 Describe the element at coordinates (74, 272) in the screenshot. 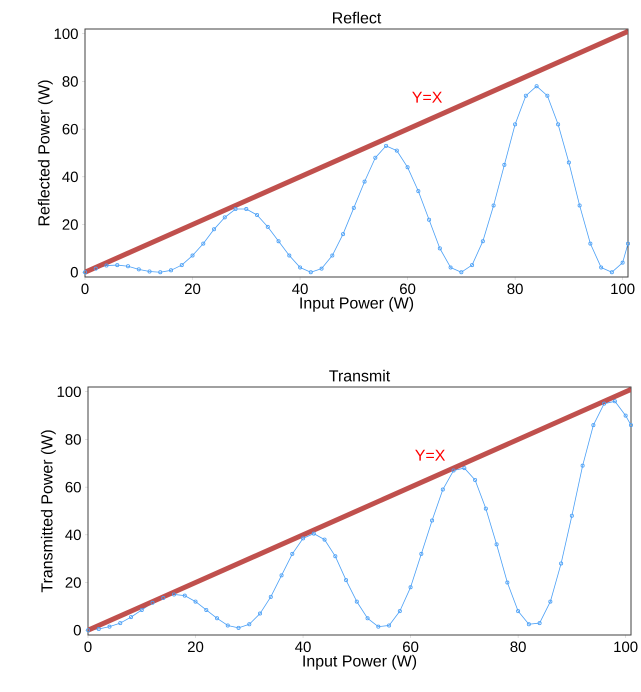

I see `y-tick-label: 0` at that location.